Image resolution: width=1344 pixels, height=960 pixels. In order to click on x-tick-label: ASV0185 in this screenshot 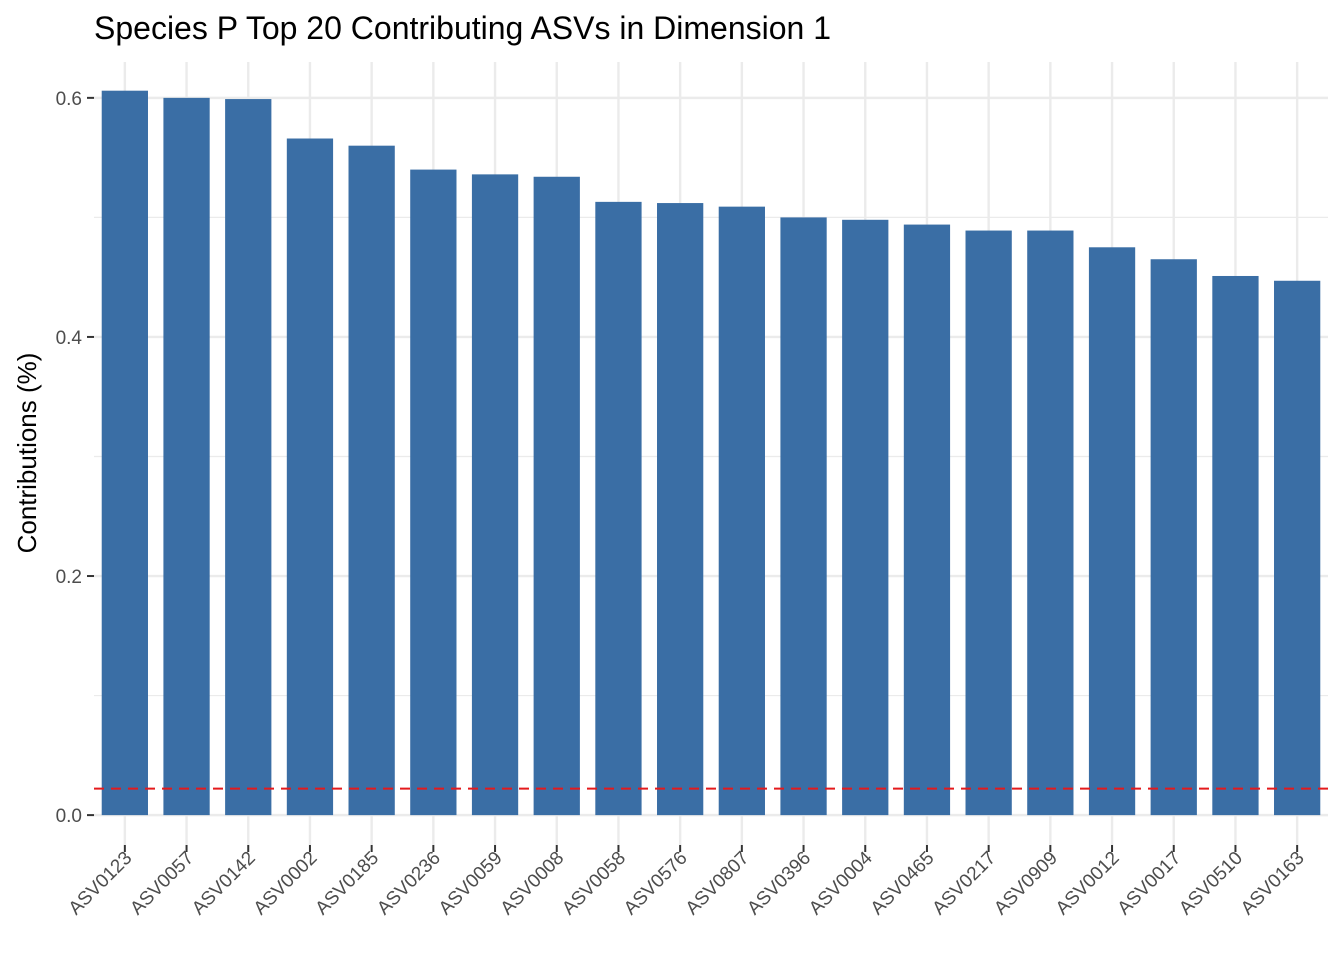, I will do `click(348, 884)`.